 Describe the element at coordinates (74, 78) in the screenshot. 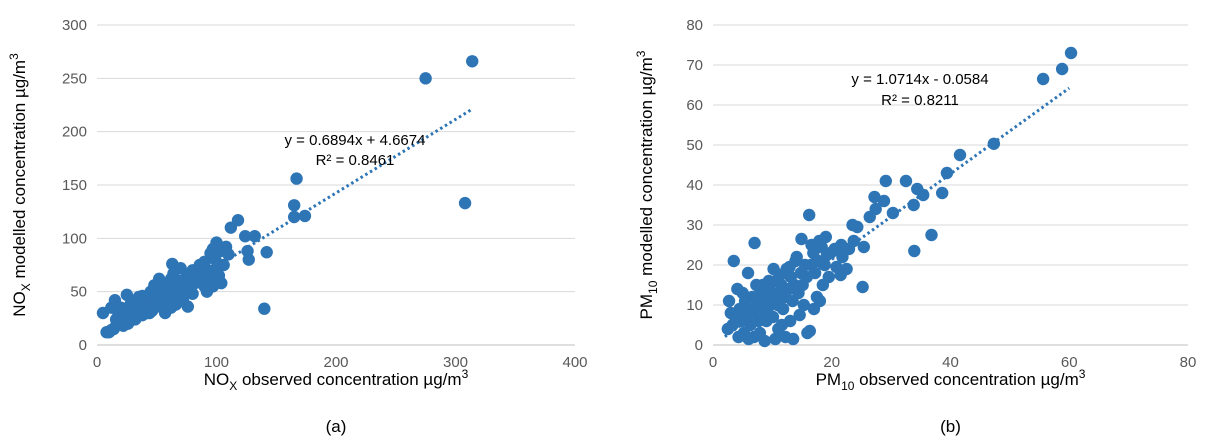

I see `y-tick-label: 250` at that location.